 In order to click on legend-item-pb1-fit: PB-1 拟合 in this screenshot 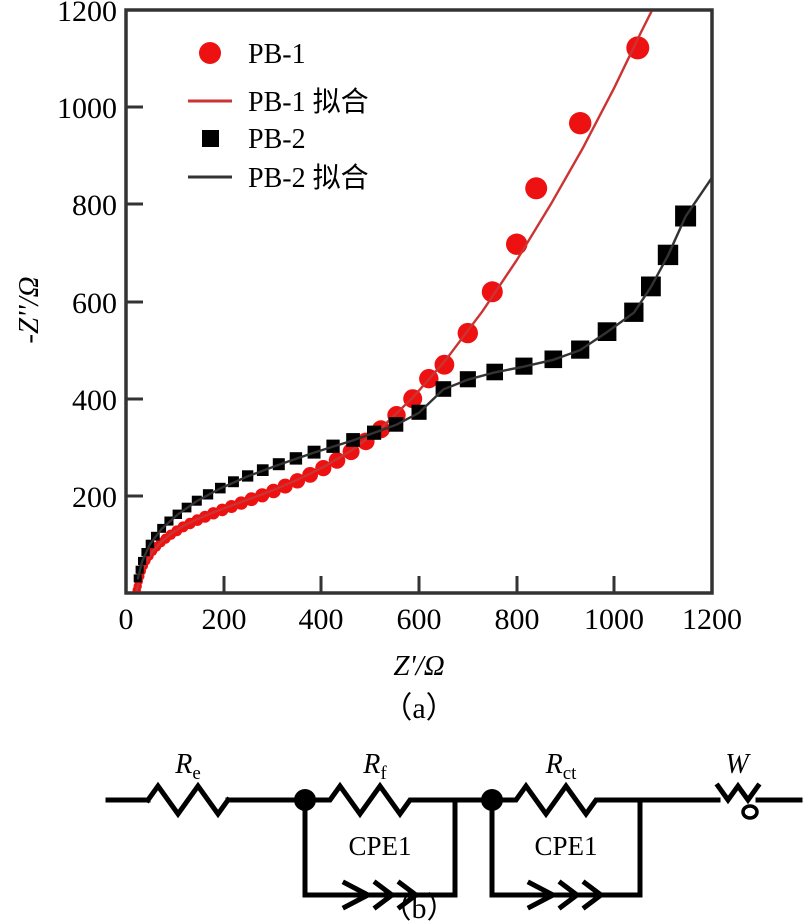, I will do `click(278, 102)`.